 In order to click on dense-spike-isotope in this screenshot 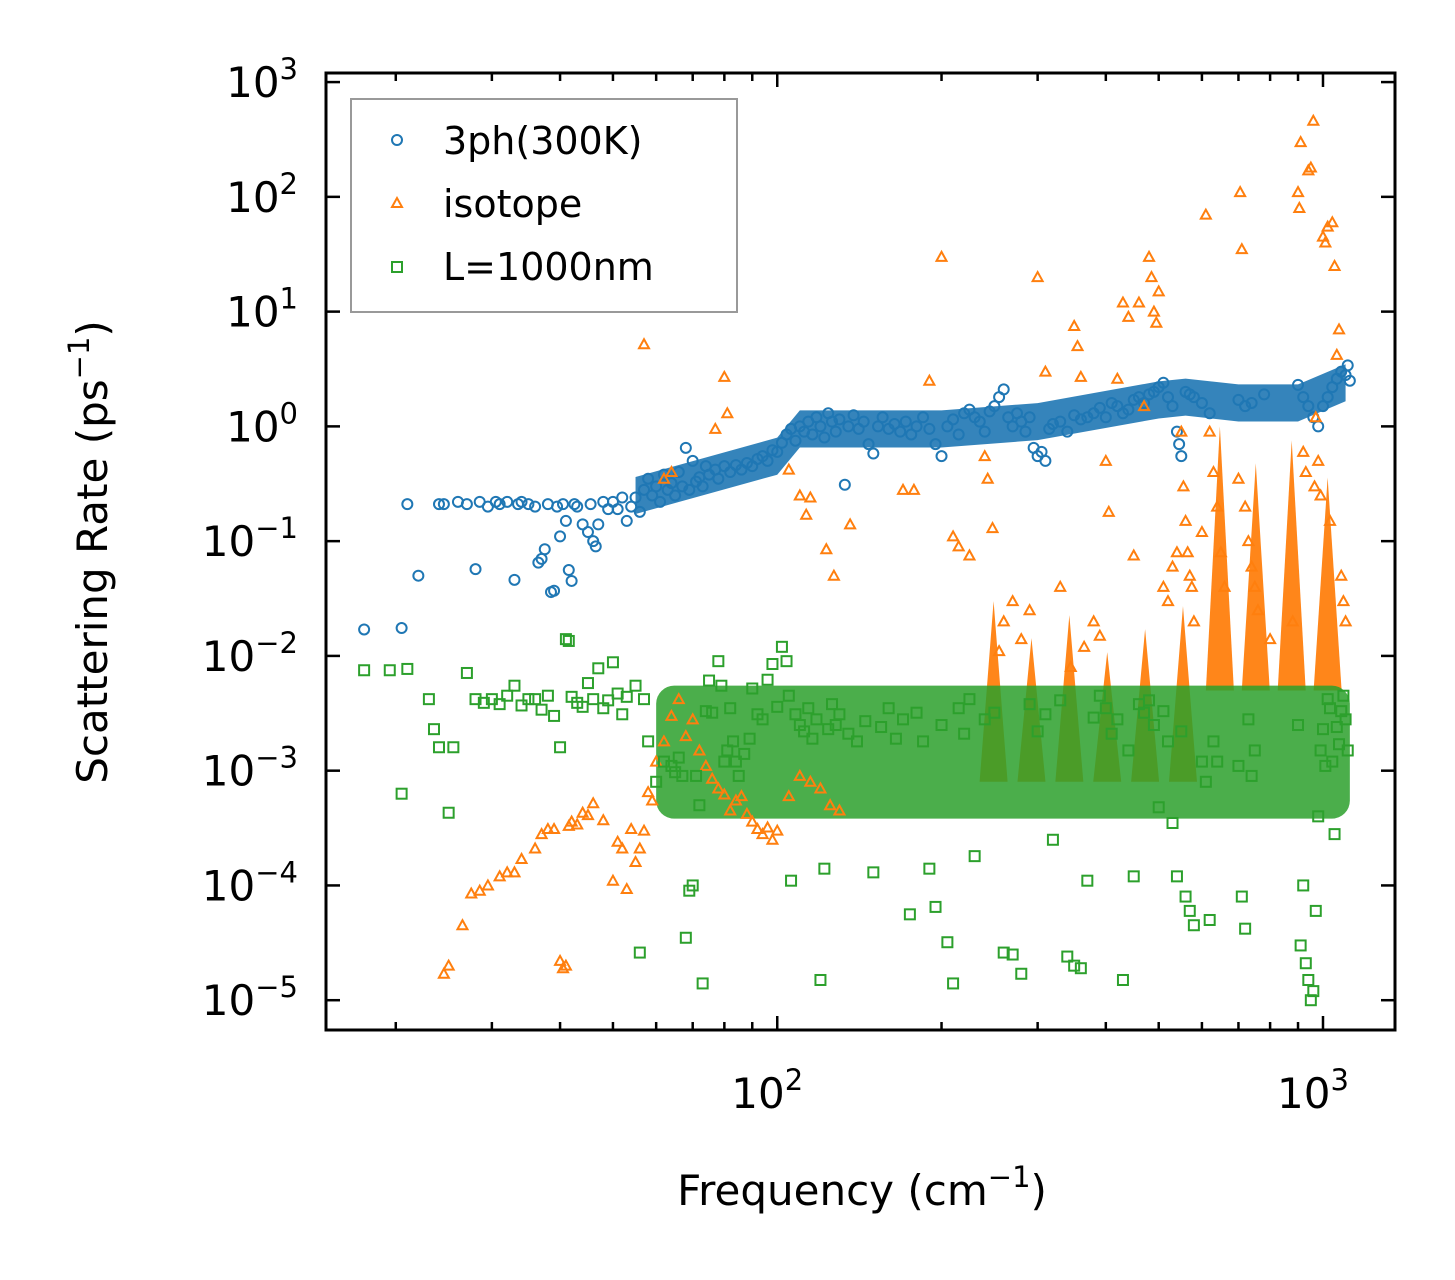, I will do `click(1255, 577)`.